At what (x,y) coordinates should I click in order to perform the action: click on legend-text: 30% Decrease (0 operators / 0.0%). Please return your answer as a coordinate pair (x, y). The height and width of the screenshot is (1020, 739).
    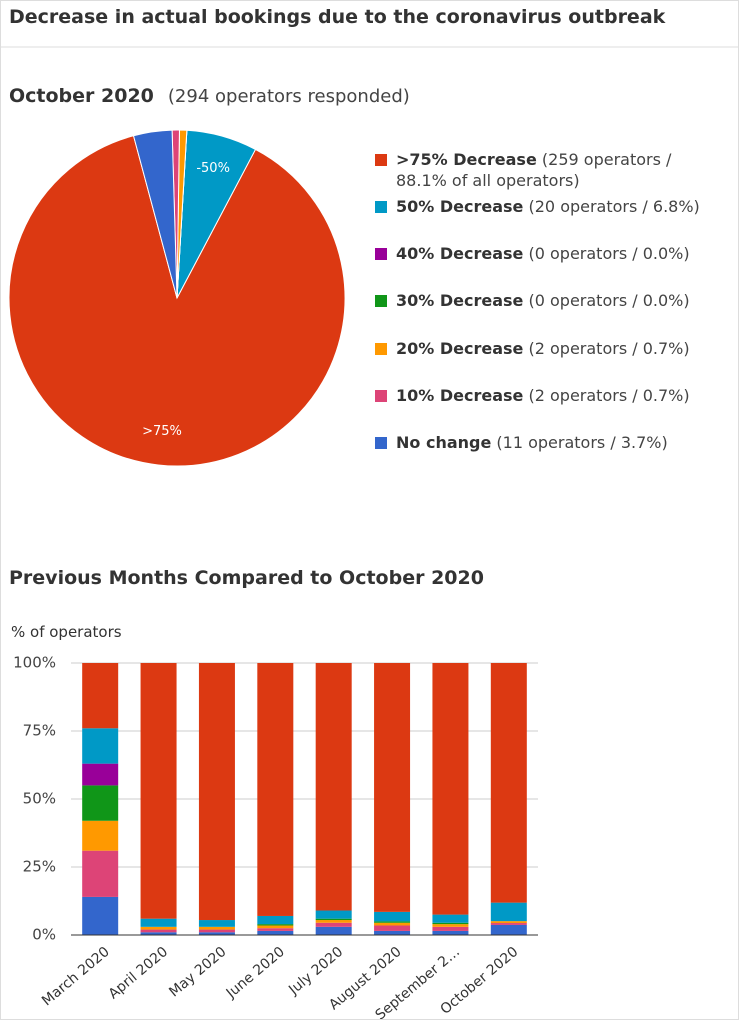
    Looking at the image, I should click on (561, 300).